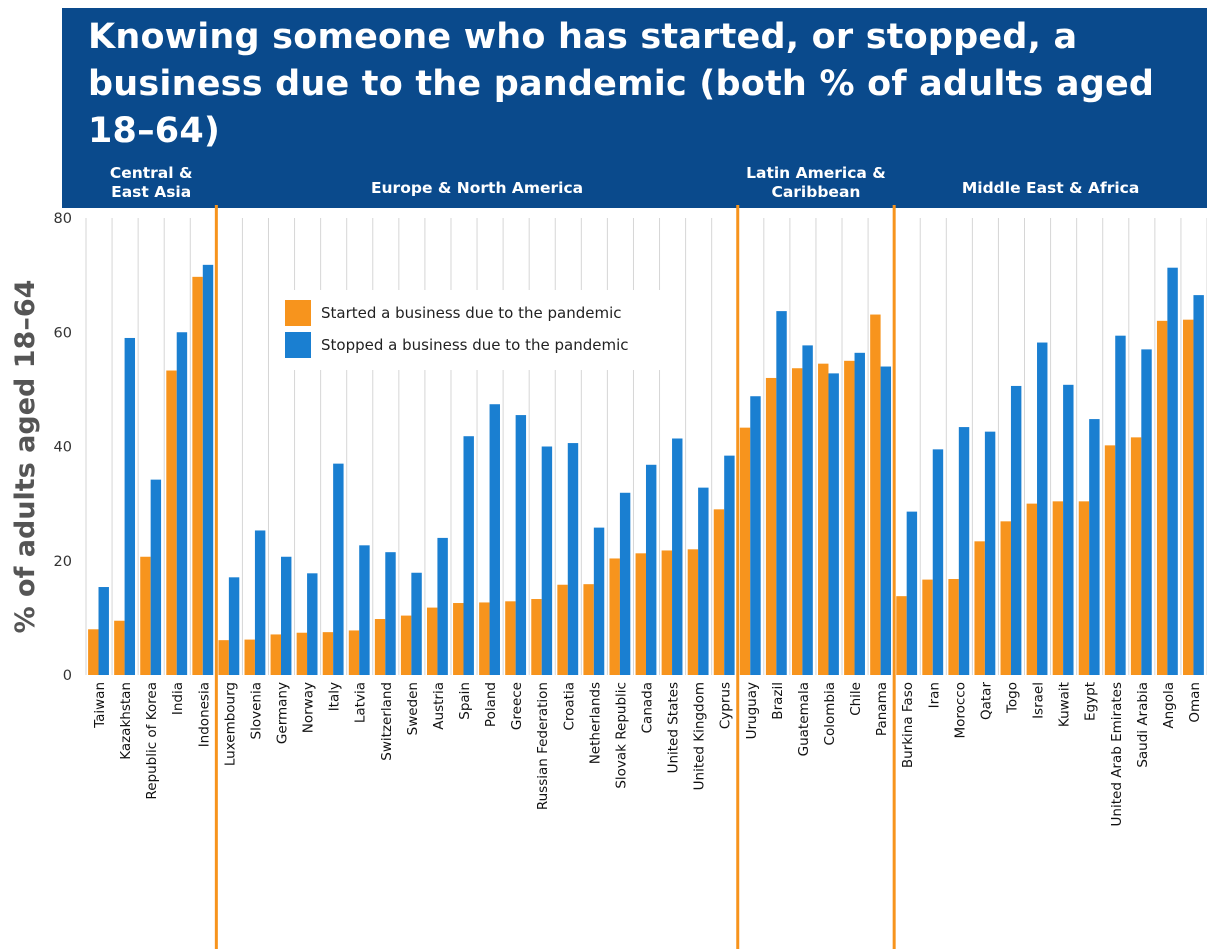 The height and width of the screenshot is (949, 1207). What do you see at coordinates (471, 313) in the screenshot?
I see `legend-label: Started a business due to the pandemic` at bounding box center [471, 313].